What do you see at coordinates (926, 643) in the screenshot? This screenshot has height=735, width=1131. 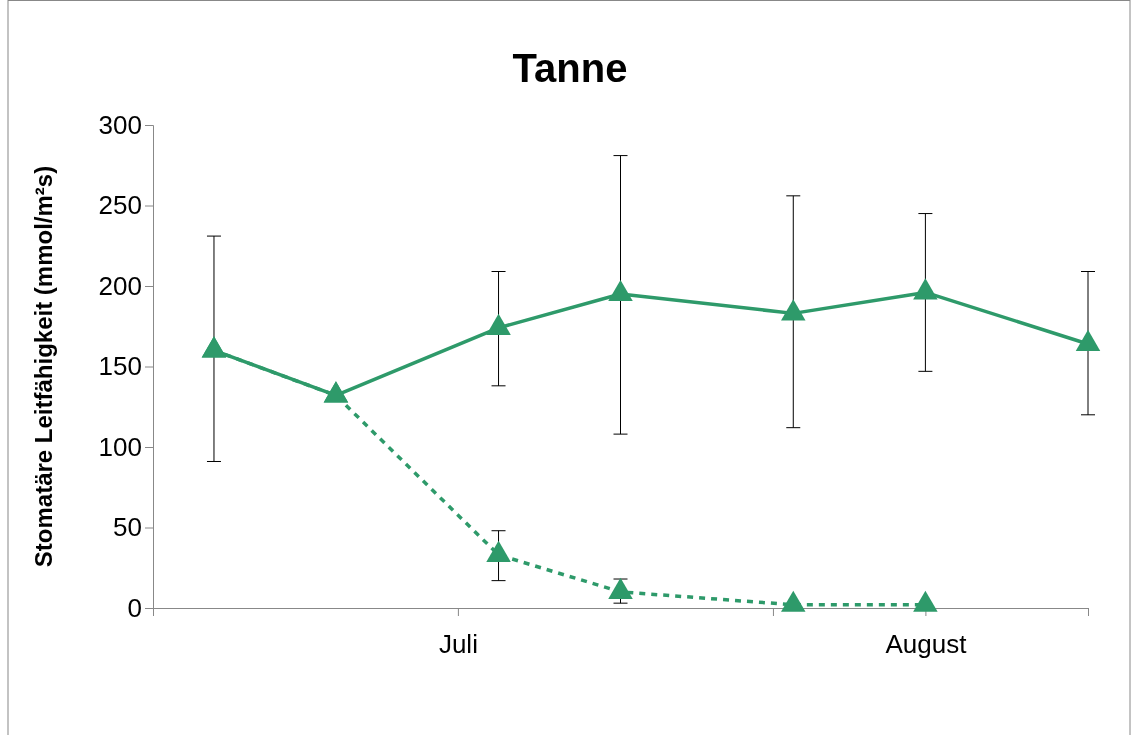 I see `x-tick-label: August` at bounding box center [926, 643].